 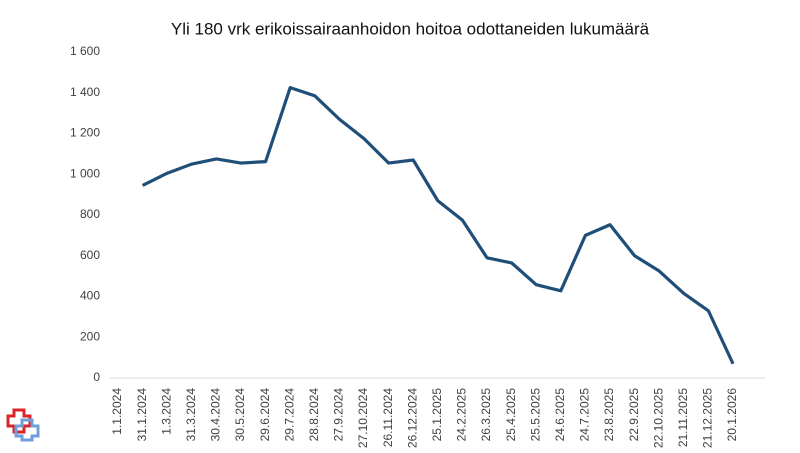 What do you see at coordinates (90, 214) in the screenshot?
I see `y-tick-label: 800` at bounding box center [90, 214].